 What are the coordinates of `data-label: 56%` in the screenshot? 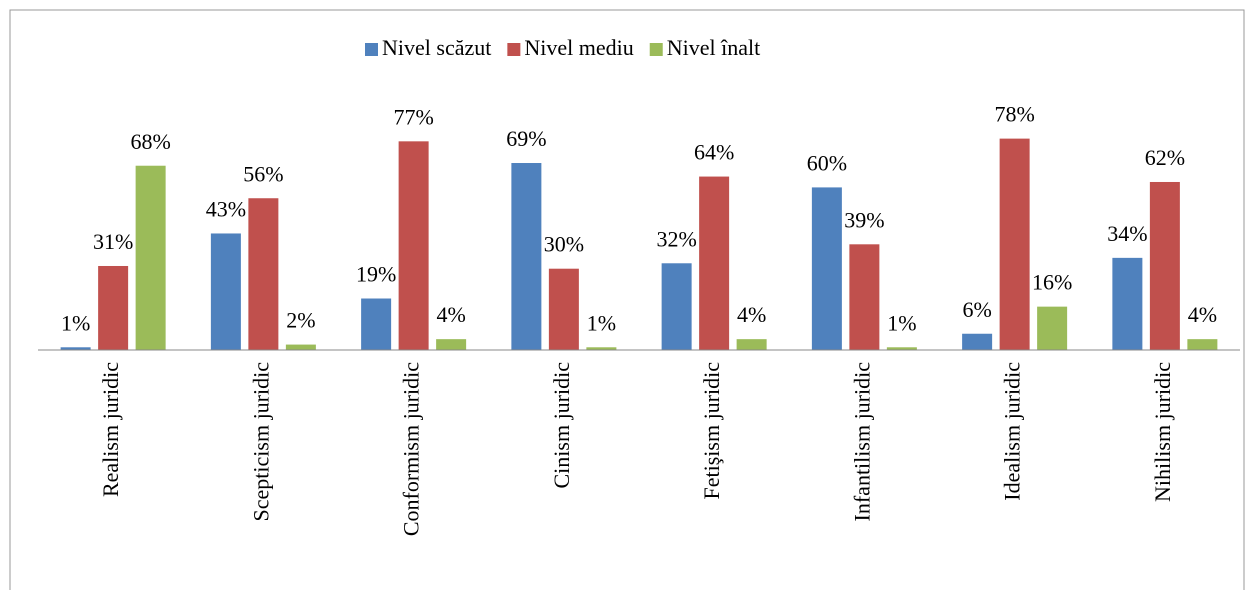 It's located at (263, 173).